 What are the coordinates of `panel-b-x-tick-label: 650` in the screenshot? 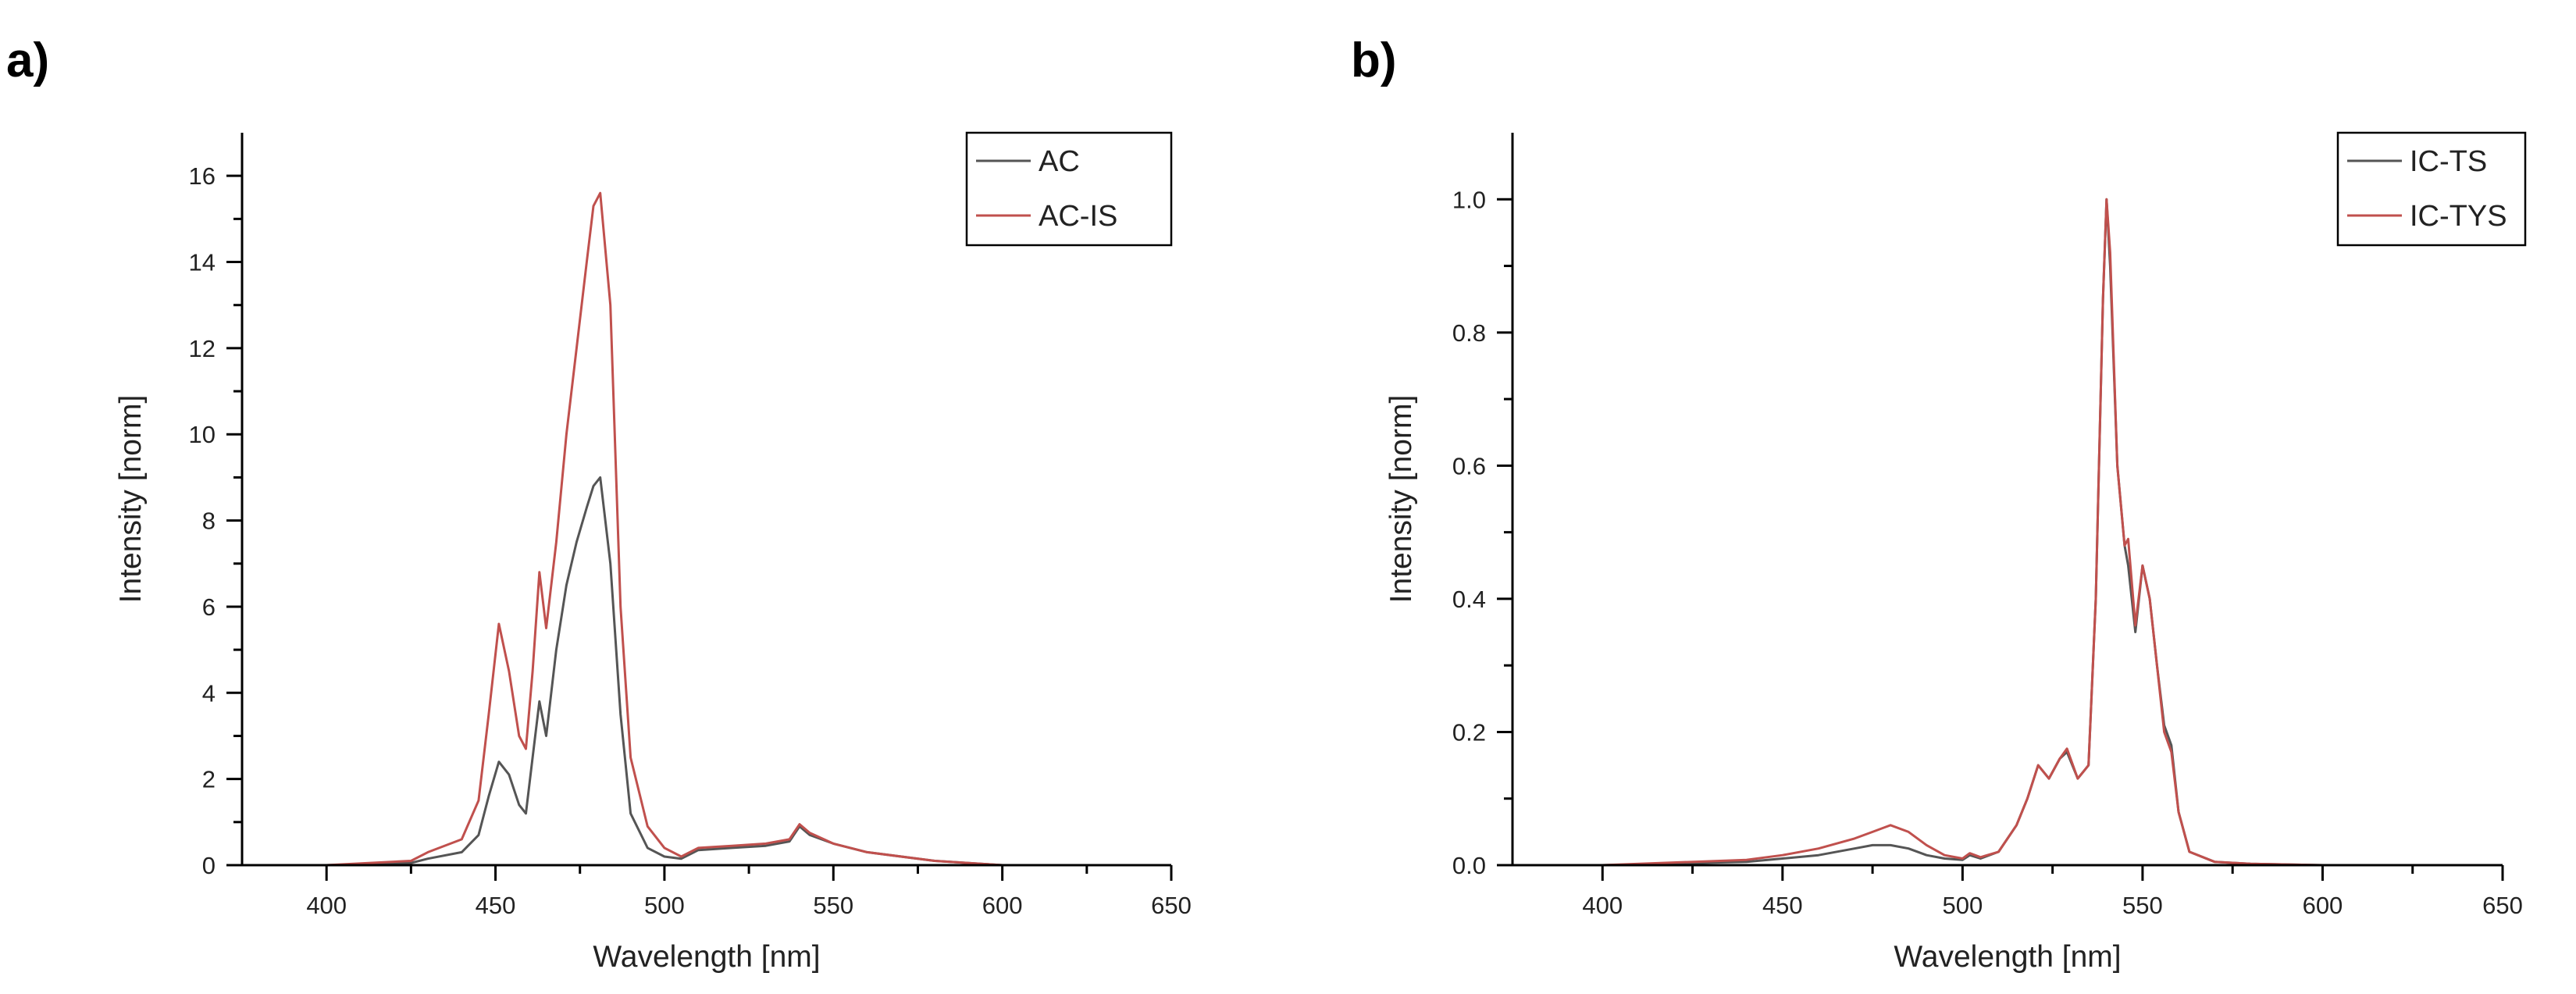 It's located at (2502, 905).